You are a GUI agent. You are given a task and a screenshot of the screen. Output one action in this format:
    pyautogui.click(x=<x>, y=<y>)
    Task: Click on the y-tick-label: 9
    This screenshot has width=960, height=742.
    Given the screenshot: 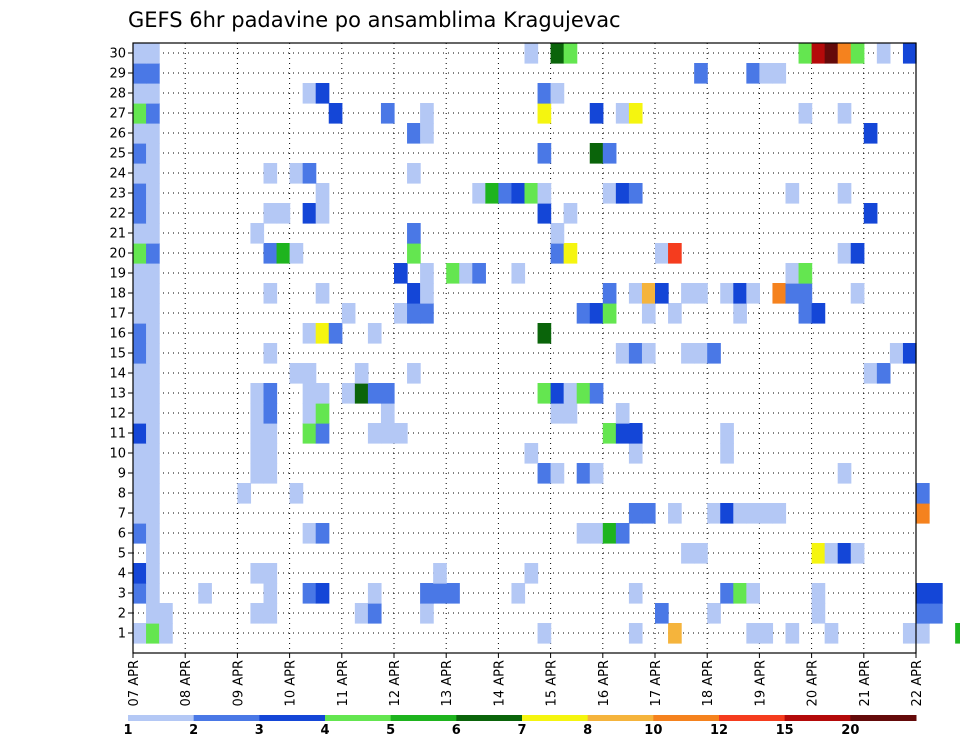 What is the action you would take?
    pyautogui.click(x=122, y=474)
    